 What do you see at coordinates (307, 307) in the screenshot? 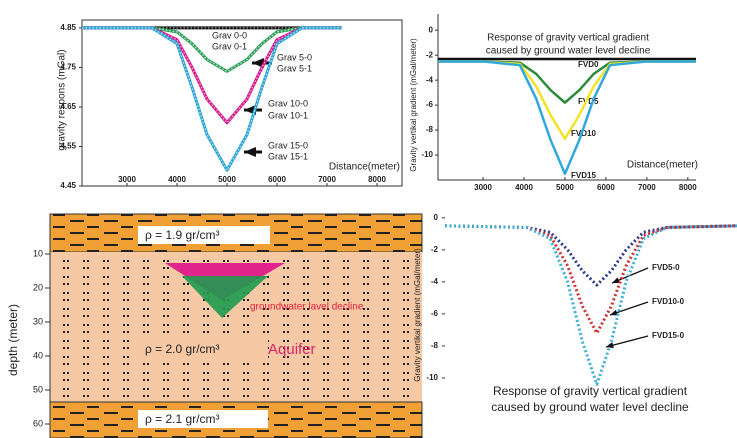
I see `annotation: groundwater lavel decline` at bounding box center [307, 307].